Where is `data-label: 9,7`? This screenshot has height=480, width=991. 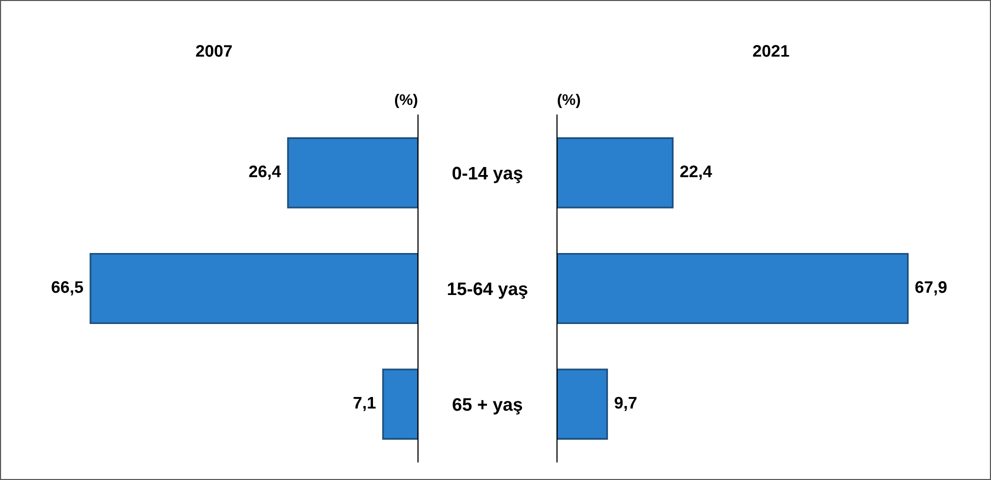 data-label: 9,7 is located at coordinates (625, 404).